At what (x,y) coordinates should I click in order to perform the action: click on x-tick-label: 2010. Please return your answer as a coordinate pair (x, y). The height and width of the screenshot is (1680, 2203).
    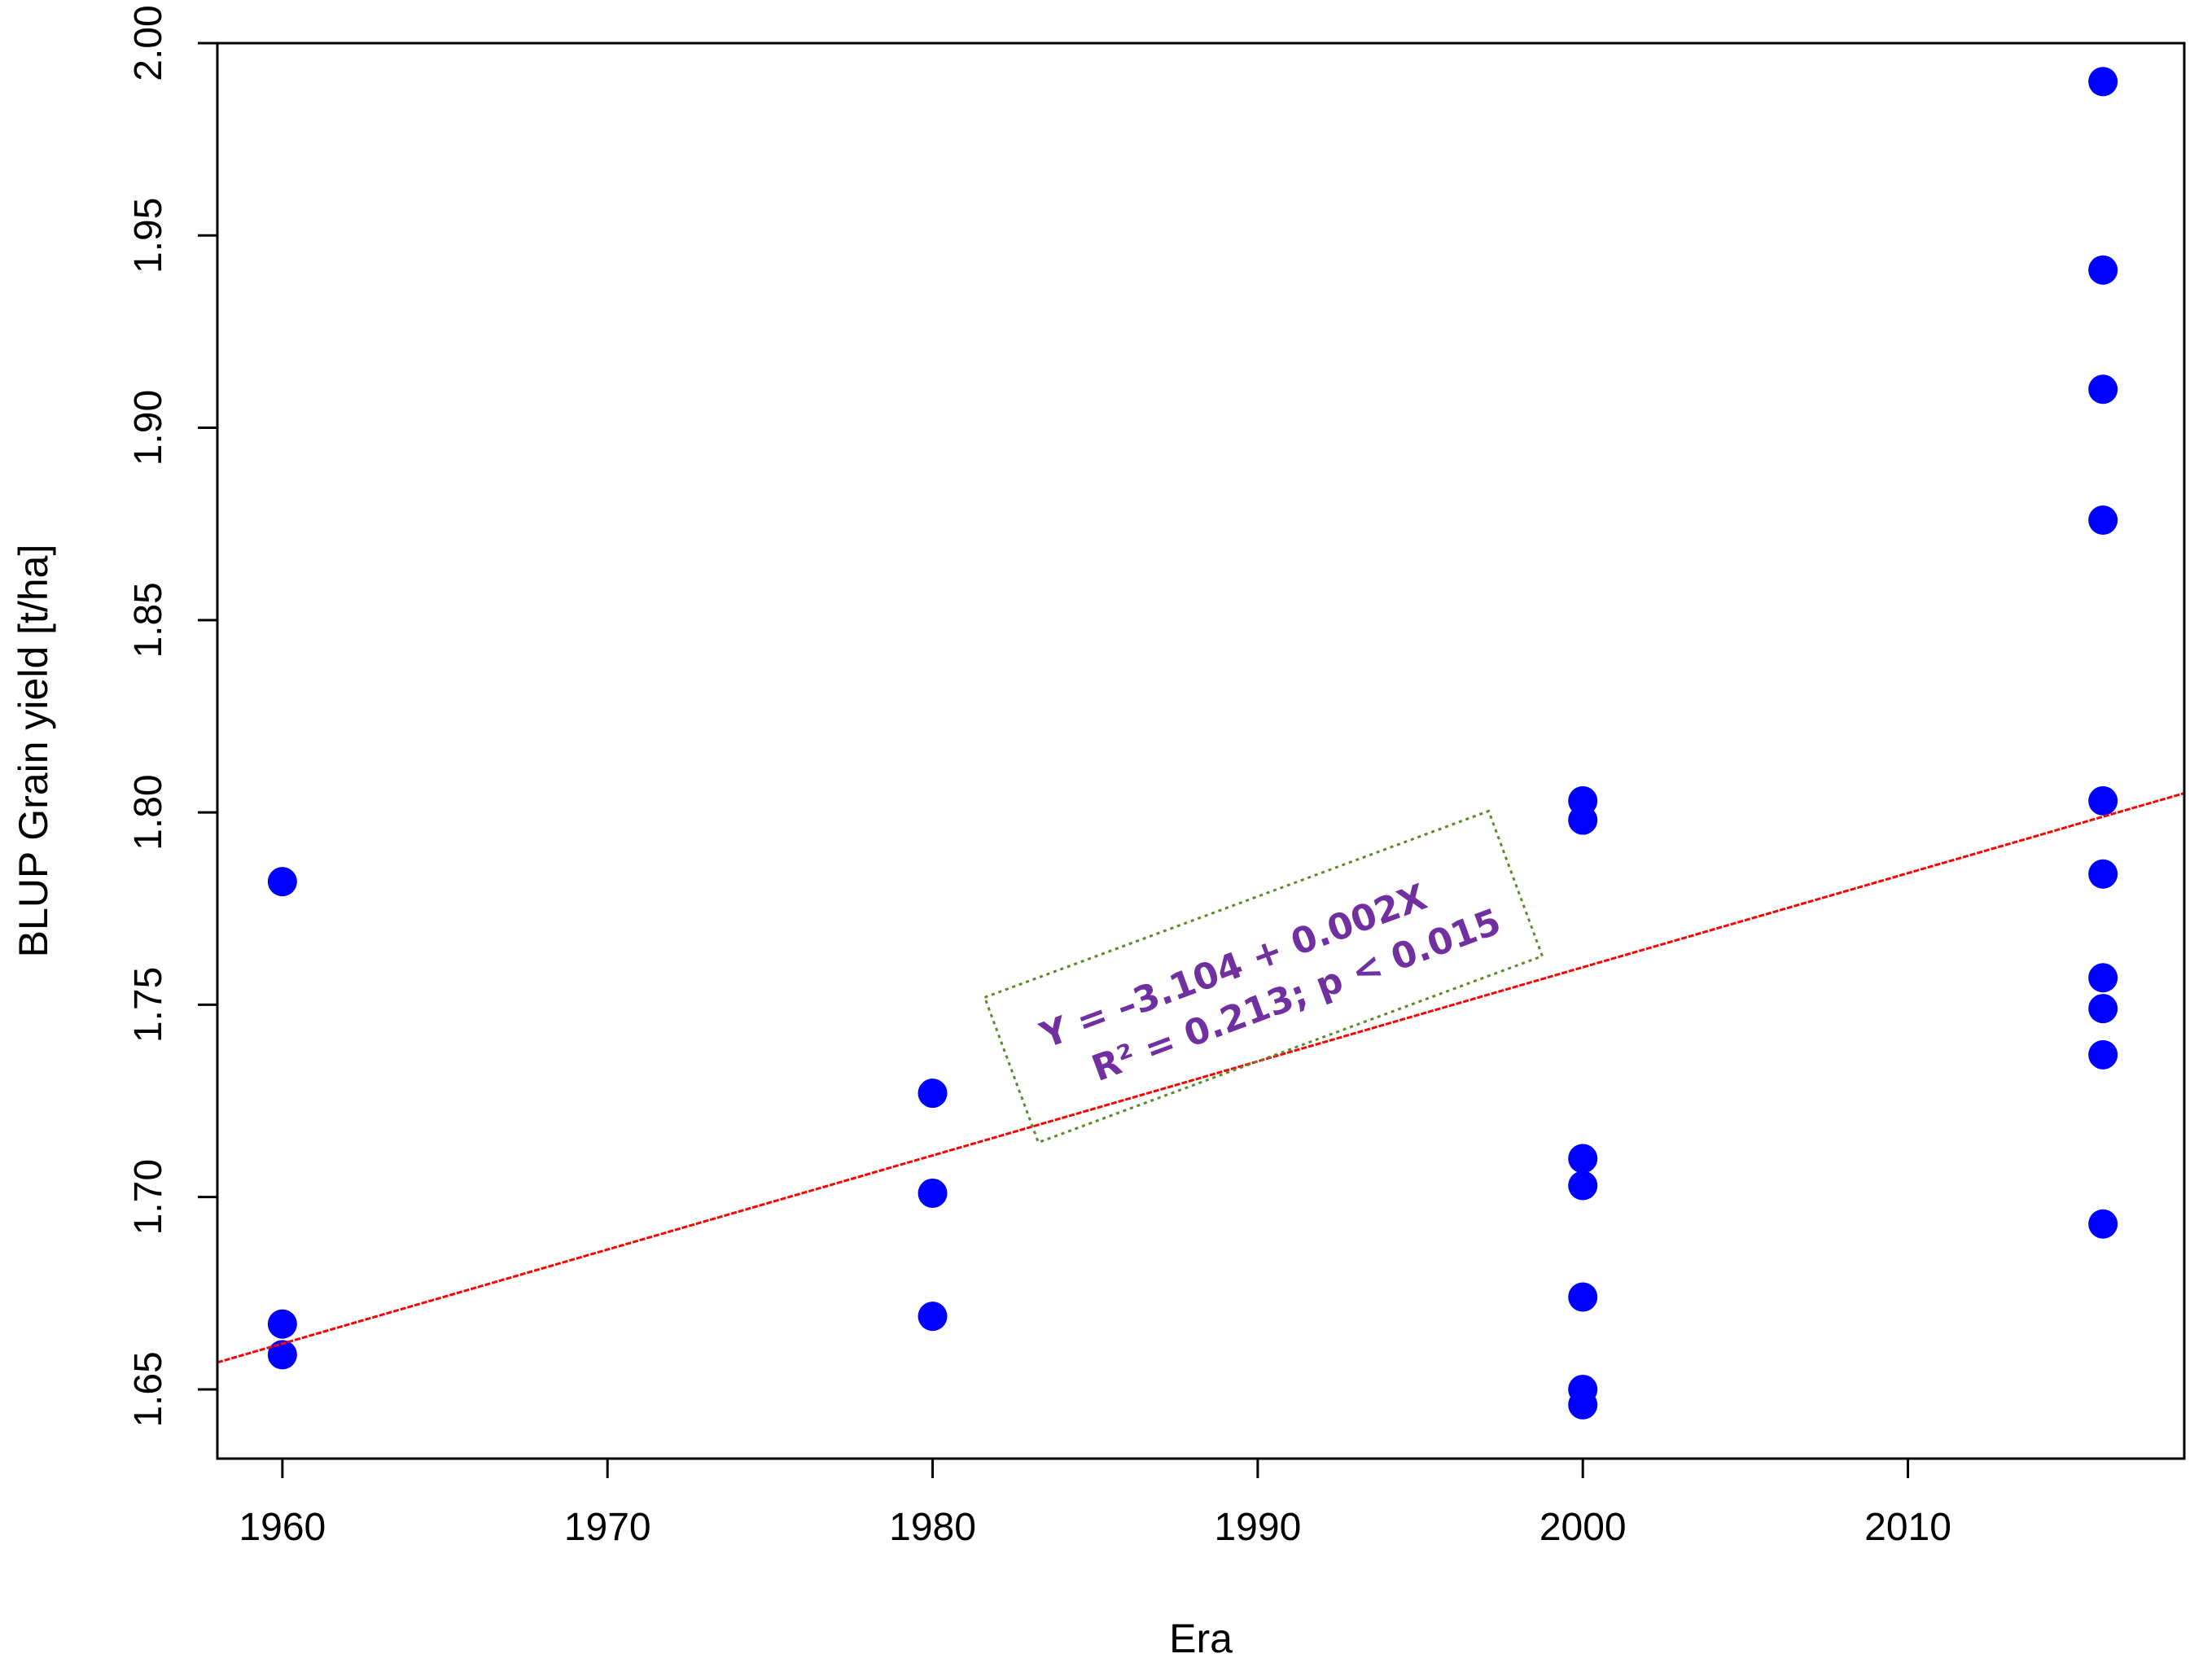
    Looking at the image, I should click on (1907, 1528).